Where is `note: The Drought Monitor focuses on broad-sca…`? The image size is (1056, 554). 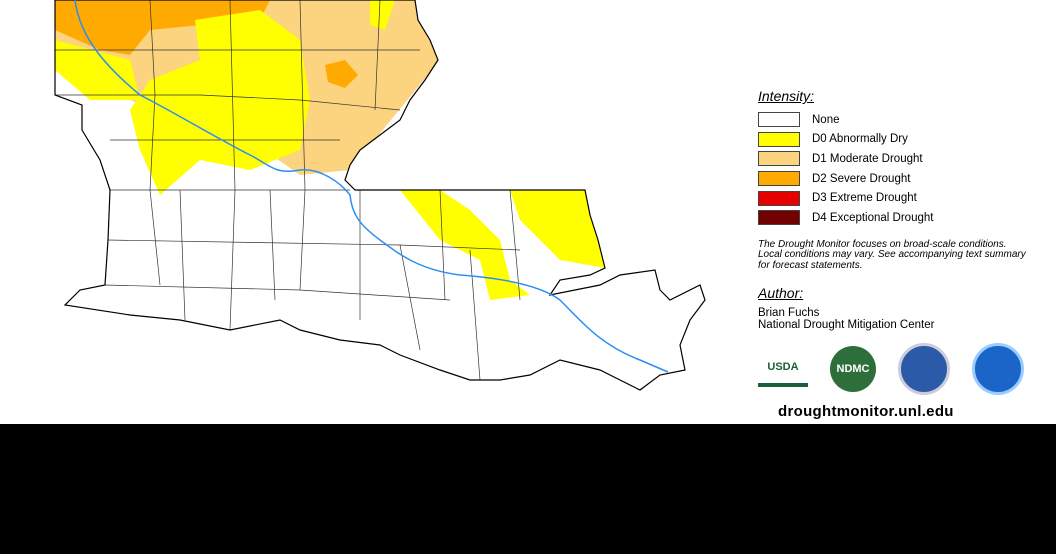
note: The Drought Monitor focuses on broad-sca… is located at coordinates (892, 254).